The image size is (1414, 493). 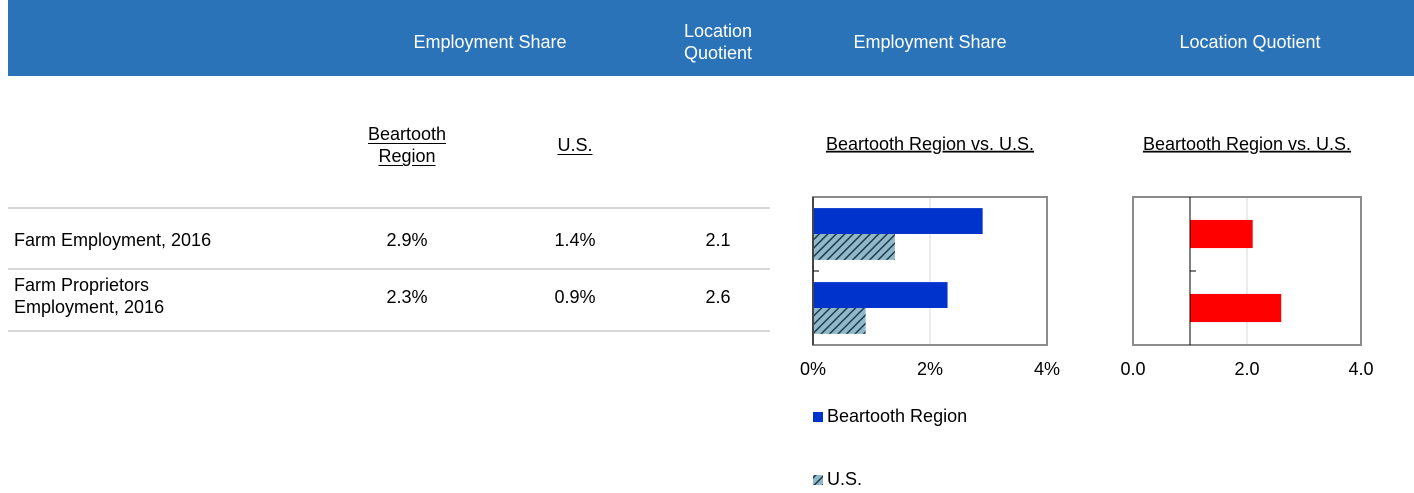 I want to click on subheader: Beartooth Region, so click(x=407, y=145).